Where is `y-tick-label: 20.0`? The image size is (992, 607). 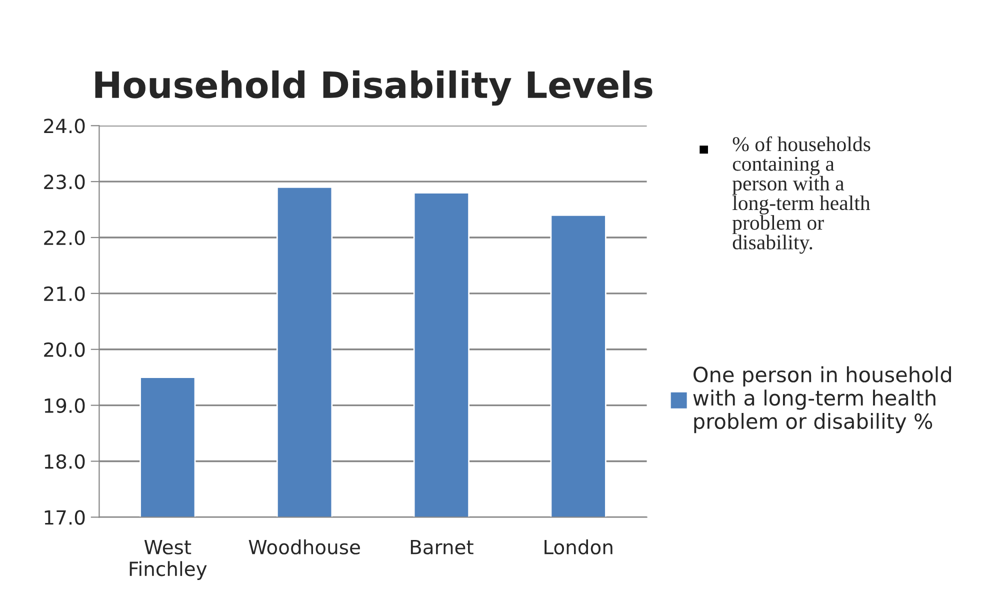
y-tick-label: 20.0 is located at coordinates (64, 350).